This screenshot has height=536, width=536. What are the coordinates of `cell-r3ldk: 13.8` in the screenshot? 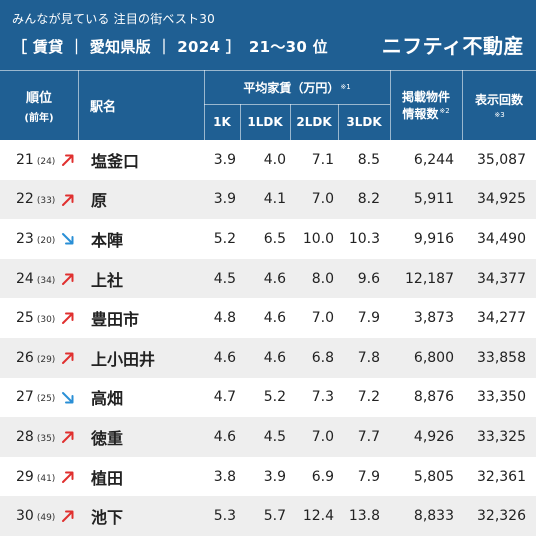 It's located at (364, 516).